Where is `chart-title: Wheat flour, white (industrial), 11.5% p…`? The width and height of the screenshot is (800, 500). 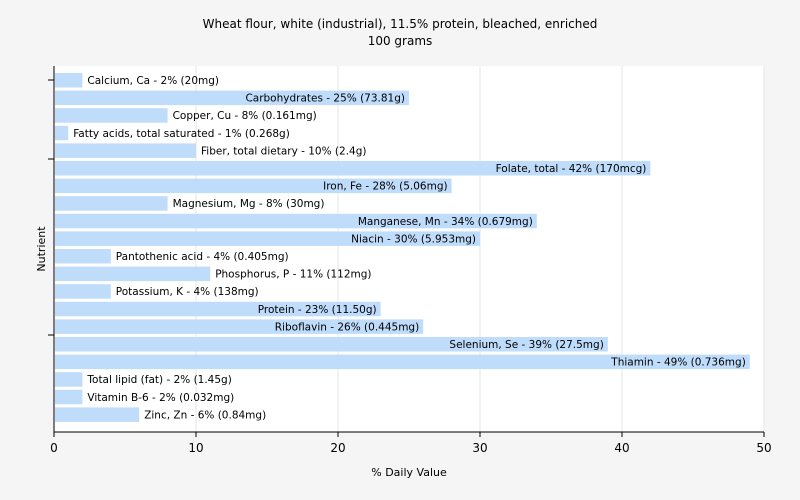
chart-title: Wheat flour, white (industrial), 11.5% p… is located at coordinates (400, 24).